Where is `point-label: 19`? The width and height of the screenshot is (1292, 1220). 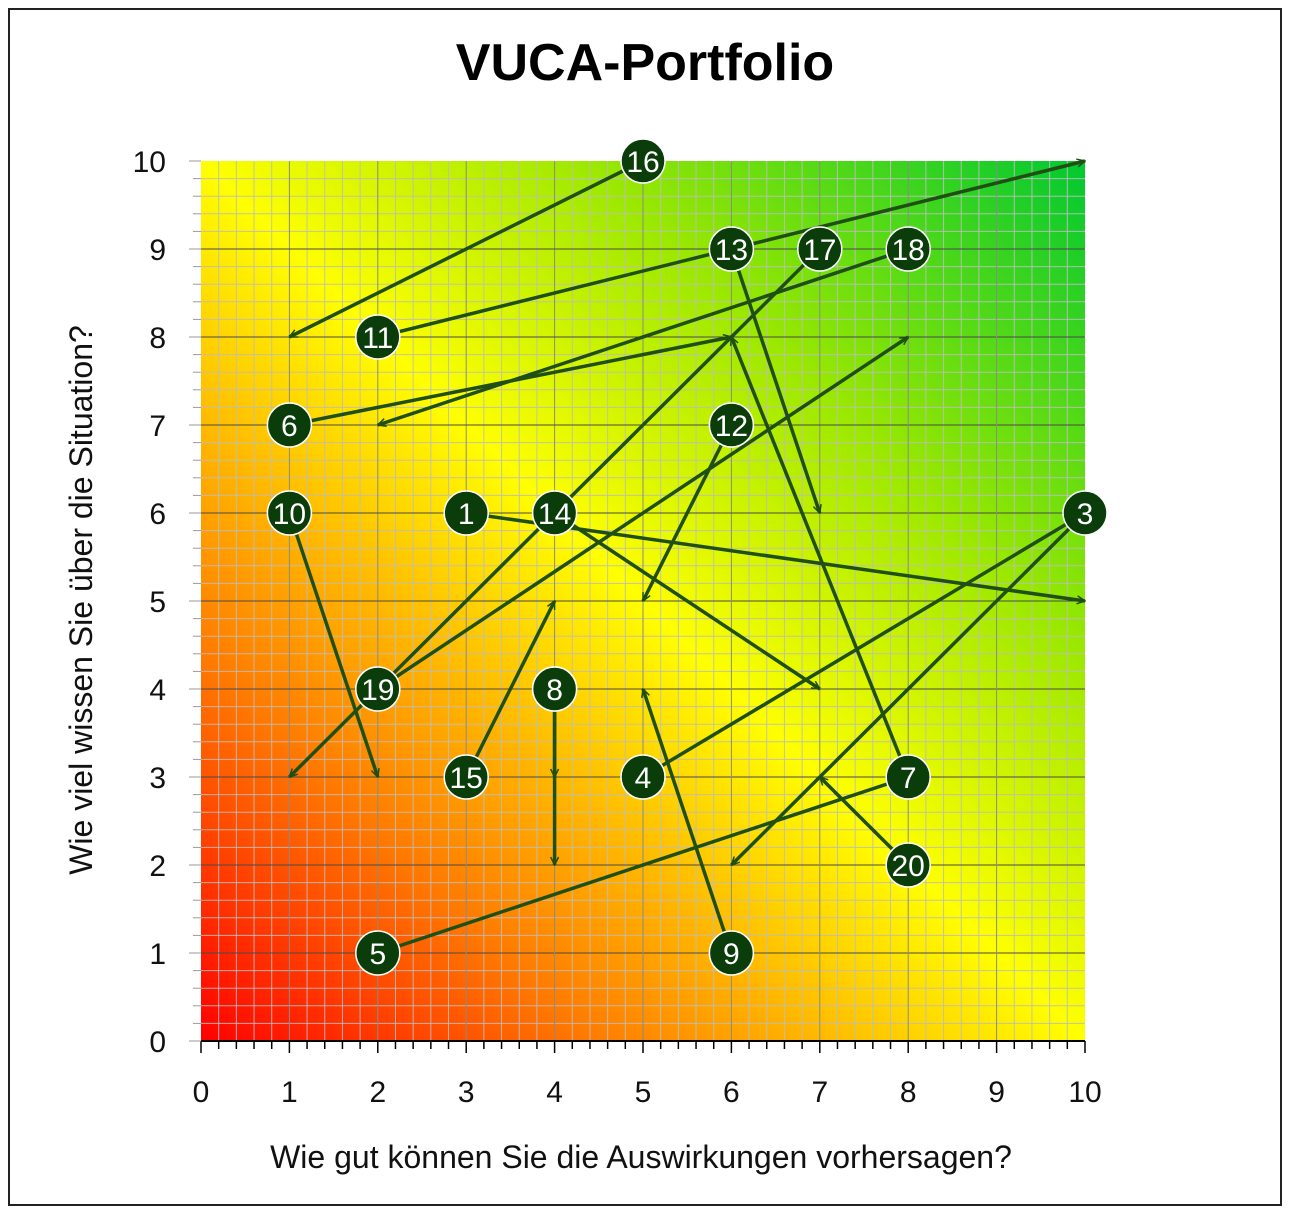
point-label: 19 is located at coordinates (377, 690).